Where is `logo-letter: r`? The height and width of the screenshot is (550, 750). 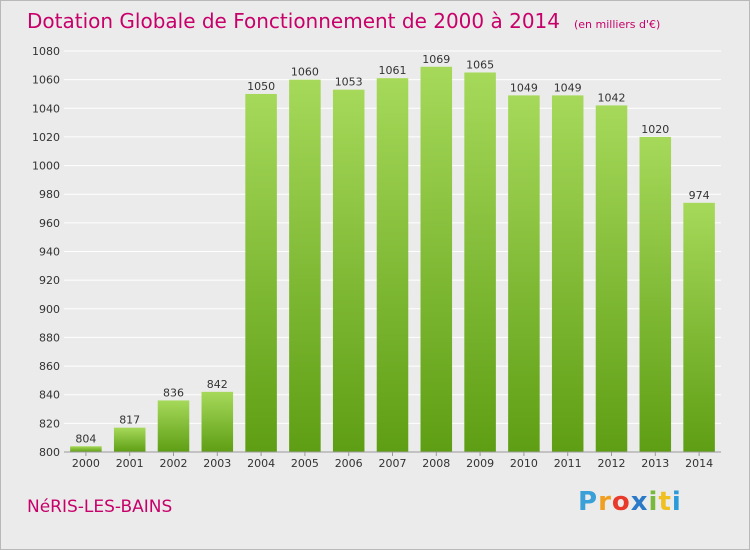
logo-letter: r is located at coordinates (605, 502).